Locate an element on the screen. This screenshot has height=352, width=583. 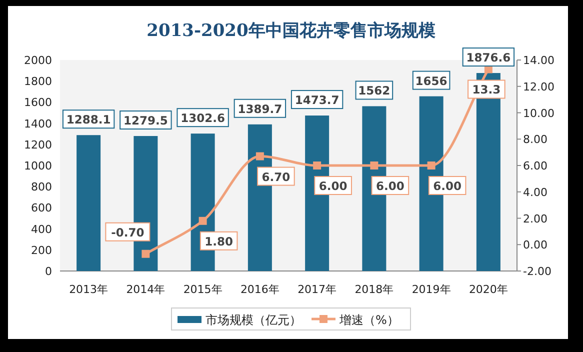
data-label: 1279.5 is located at coordinates (145, 121).